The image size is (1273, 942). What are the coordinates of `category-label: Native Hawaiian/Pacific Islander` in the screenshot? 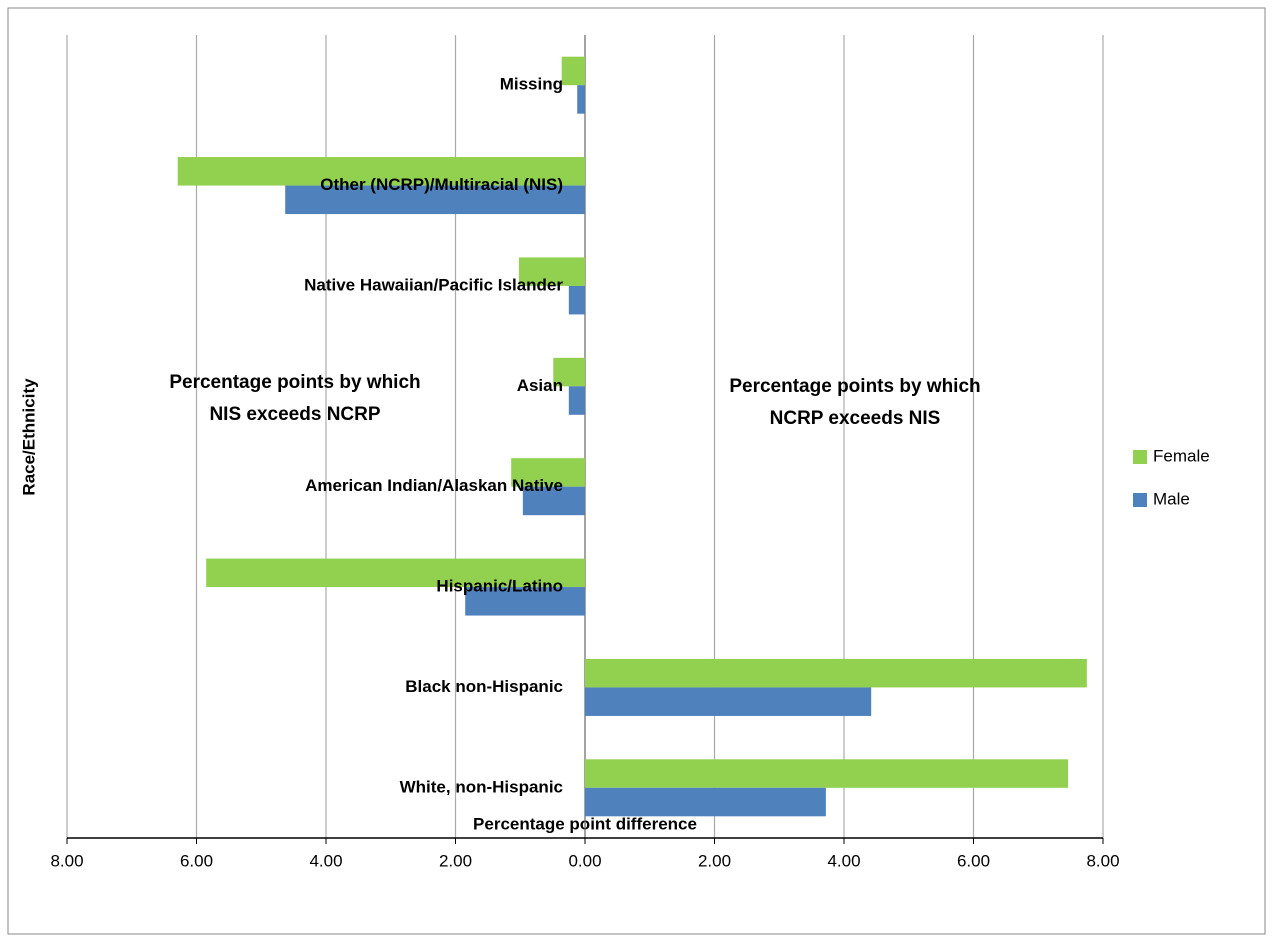 It's located at (433, 284).